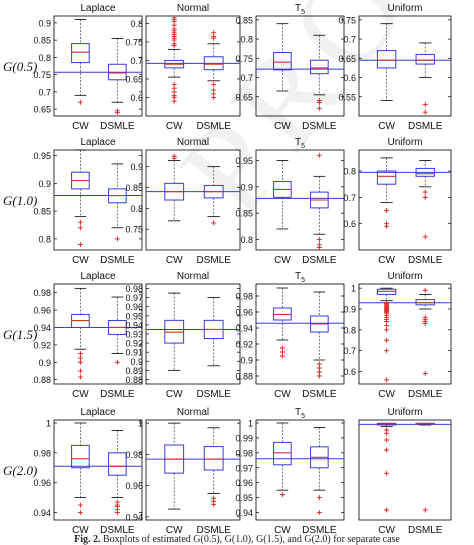  I want to click on panel-1-1-ytick-label-1: 0.7, so click(44, 92).